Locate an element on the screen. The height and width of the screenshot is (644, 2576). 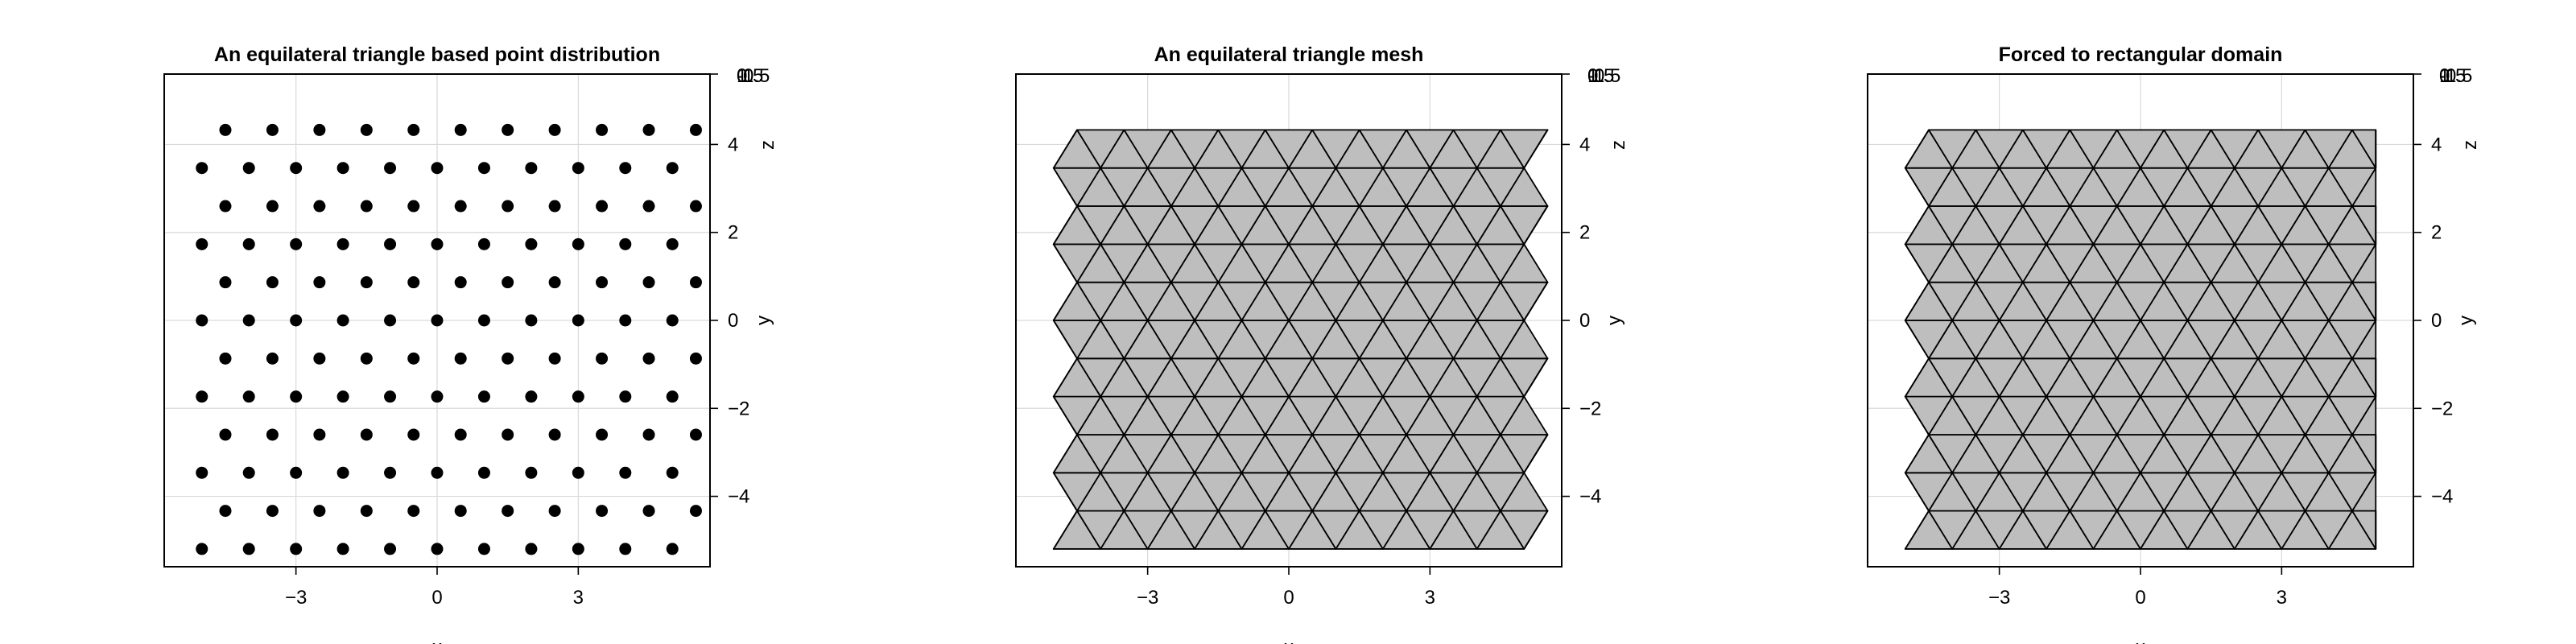
y-tick-label: 2 is located at coordinates (2436, 233).